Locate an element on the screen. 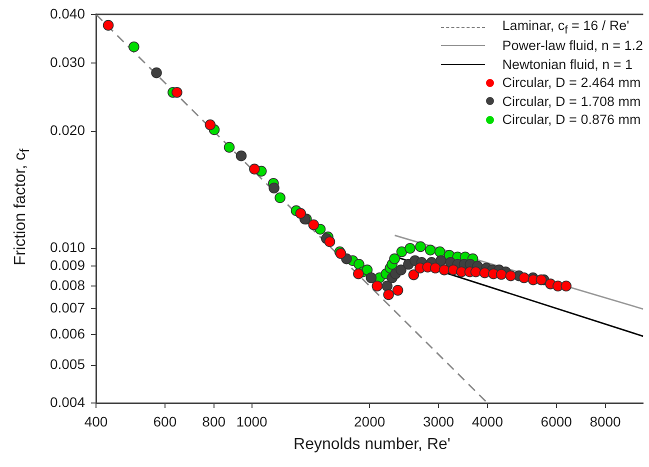 The width and height of the screenshot is (649, 467). y-tick-label: 0.010 is located at coordinates (68, 247).